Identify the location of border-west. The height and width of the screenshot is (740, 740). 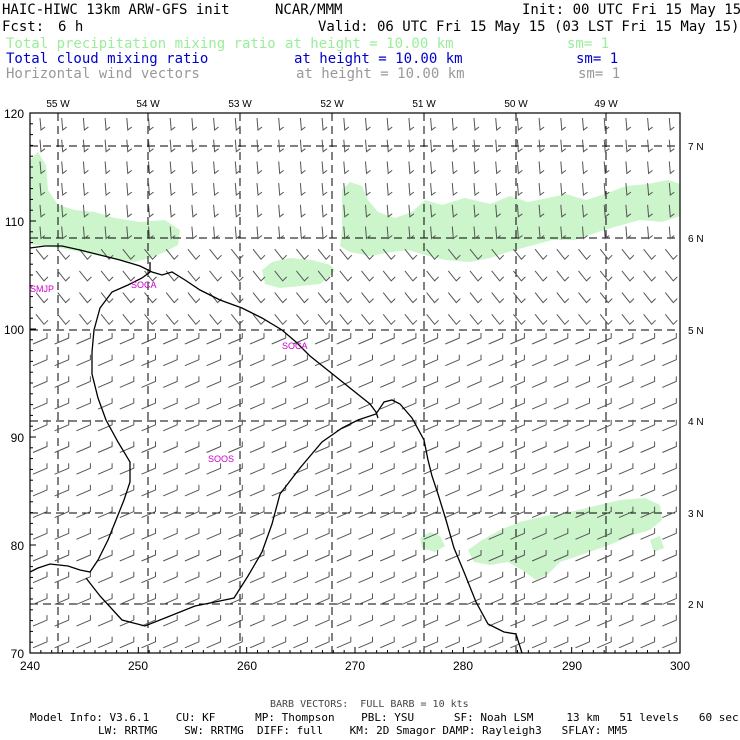
(90, 417).